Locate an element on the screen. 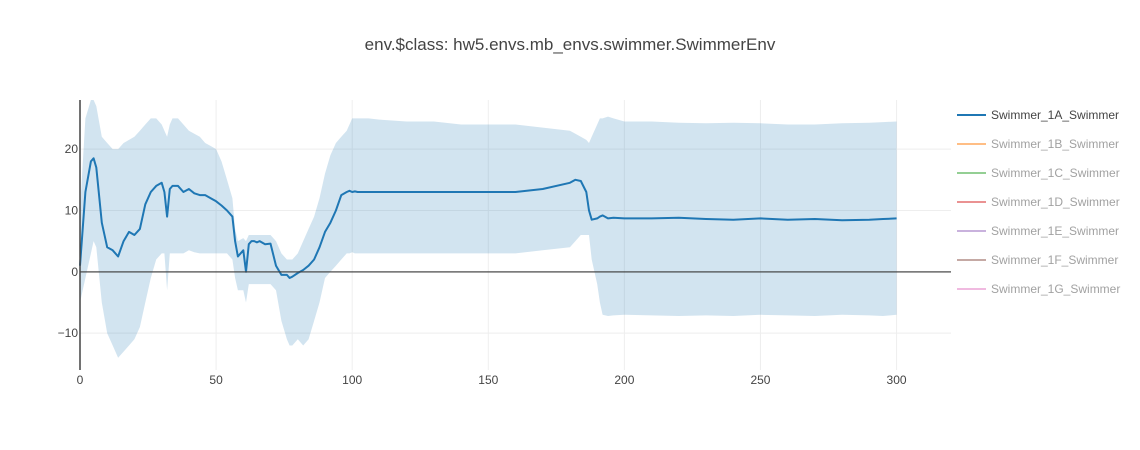 The image size is (1140, 450). legend-label-4: Swimmer_1E_Swimmer is located at coordinates (1055, 231).